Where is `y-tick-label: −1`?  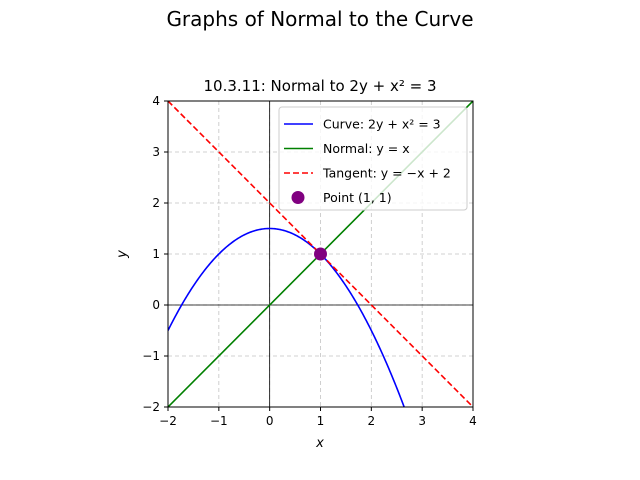
y-tick-label: −1 is located at coordinates (151, 356).